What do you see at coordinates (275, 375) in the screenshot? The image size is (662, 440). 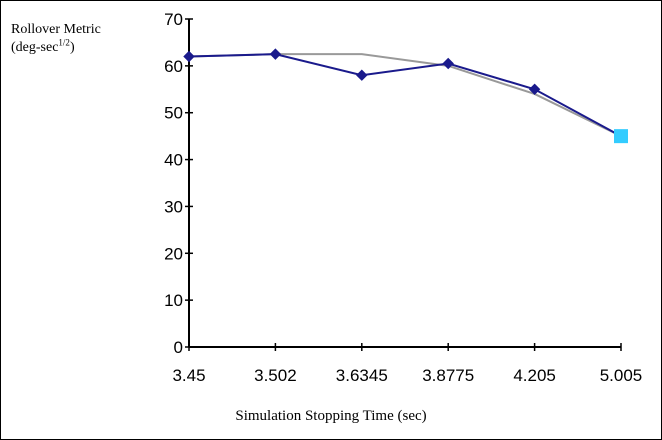 I see `x-tick-label: 3.502` at bounding box center [275, 375].